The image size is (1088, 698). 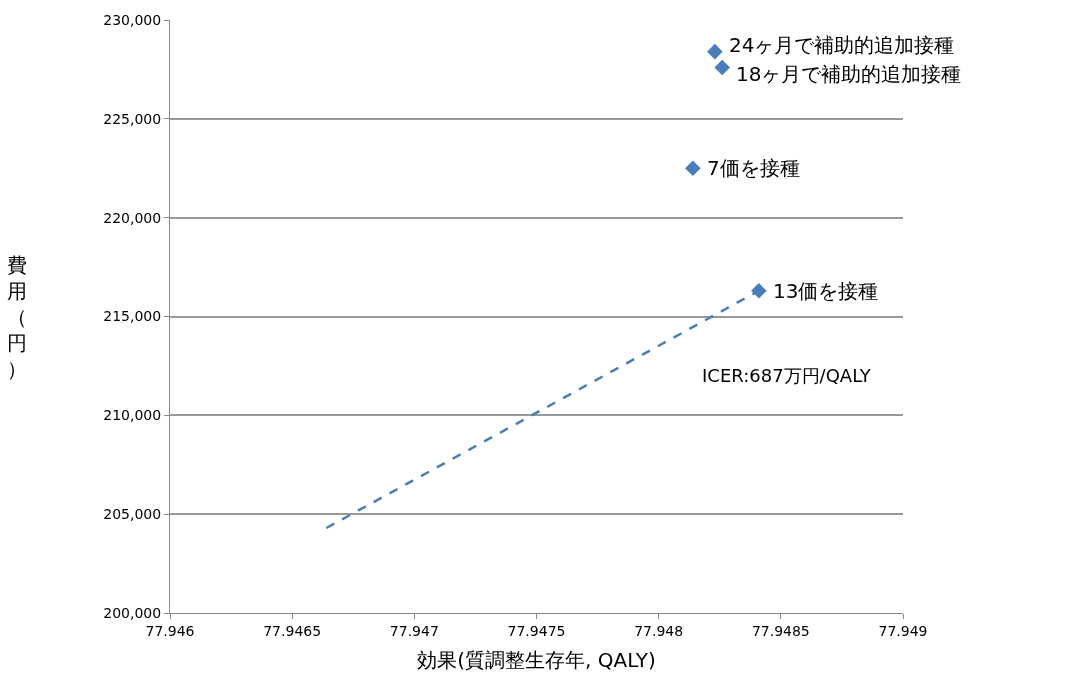 What do you see at coordinates (132, 118) in the screenshot?
I see `y-tick-label: 225,000` at bounding box center [132, 118].